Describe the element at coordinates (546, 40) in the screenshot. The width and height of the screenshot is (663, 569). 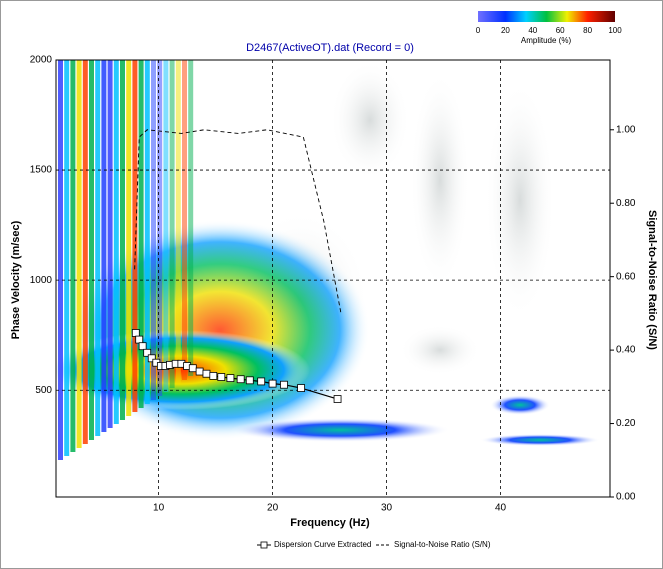
I see `colorbar-label: Amplitude (%)` at that location.